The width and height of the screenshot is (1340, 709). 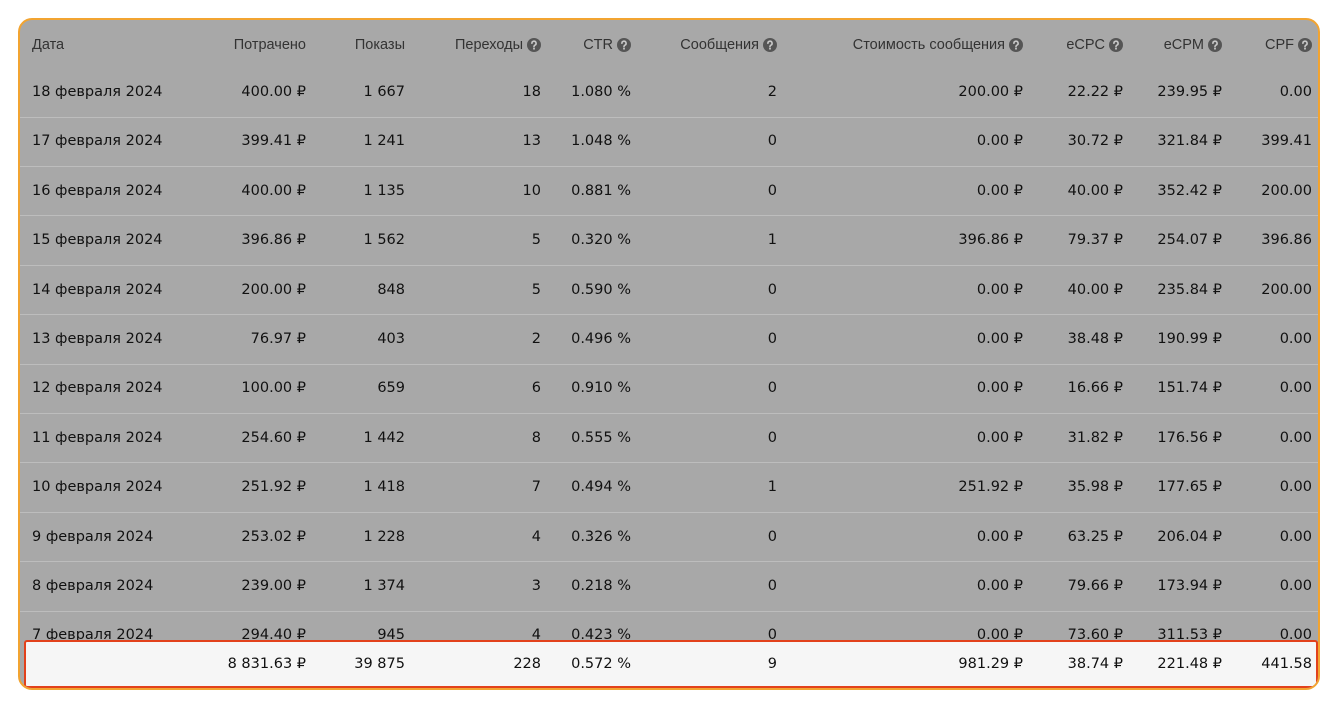 I want to click on data-cell: 151.74 ₽, so click(x=1189, y=388).